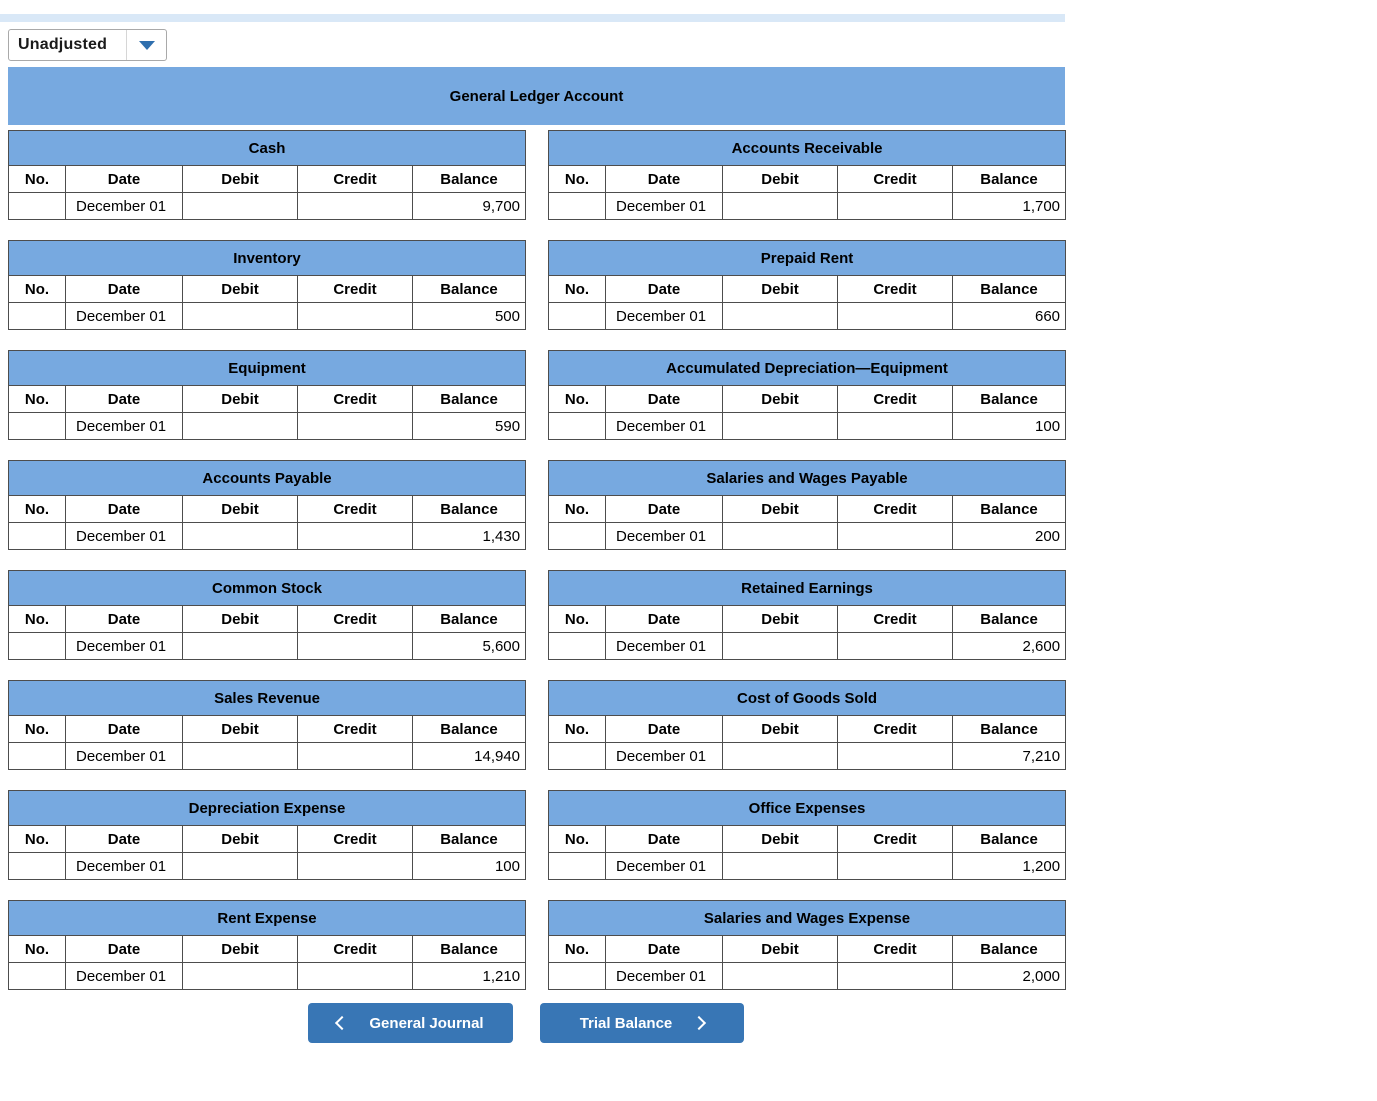 Image resolution: width=1377 pixels, height=1101 pixels. Describe the element at coordinates (699, 1023) in the screenshot. I see `chevron-right-icon` at that location.